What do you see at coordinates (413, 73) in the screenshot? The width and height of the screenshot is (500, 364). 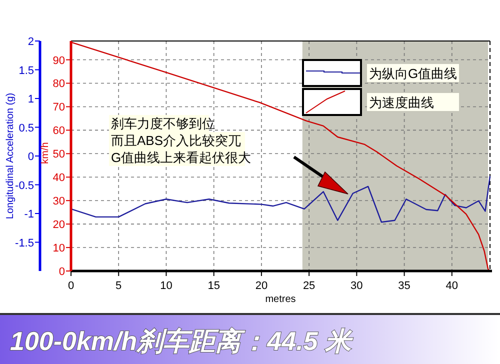 I see `legend-label: 为纵向G值曲线` at bounding box center [413, 73].